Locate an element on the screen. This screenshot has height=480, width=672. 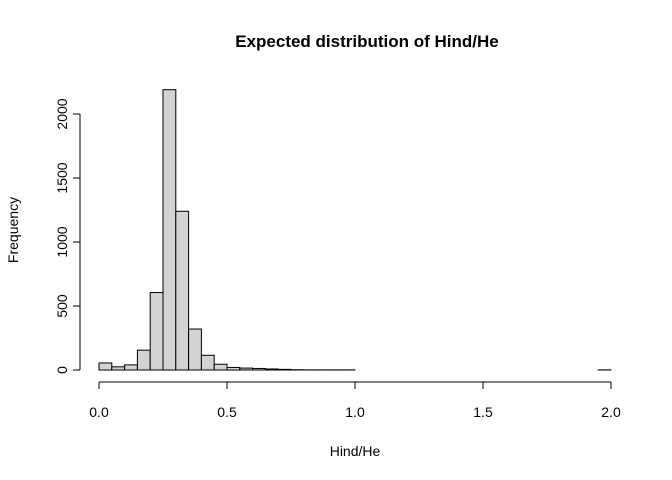
x-tick-label: 1.5 is located at coordinates (483, 412).